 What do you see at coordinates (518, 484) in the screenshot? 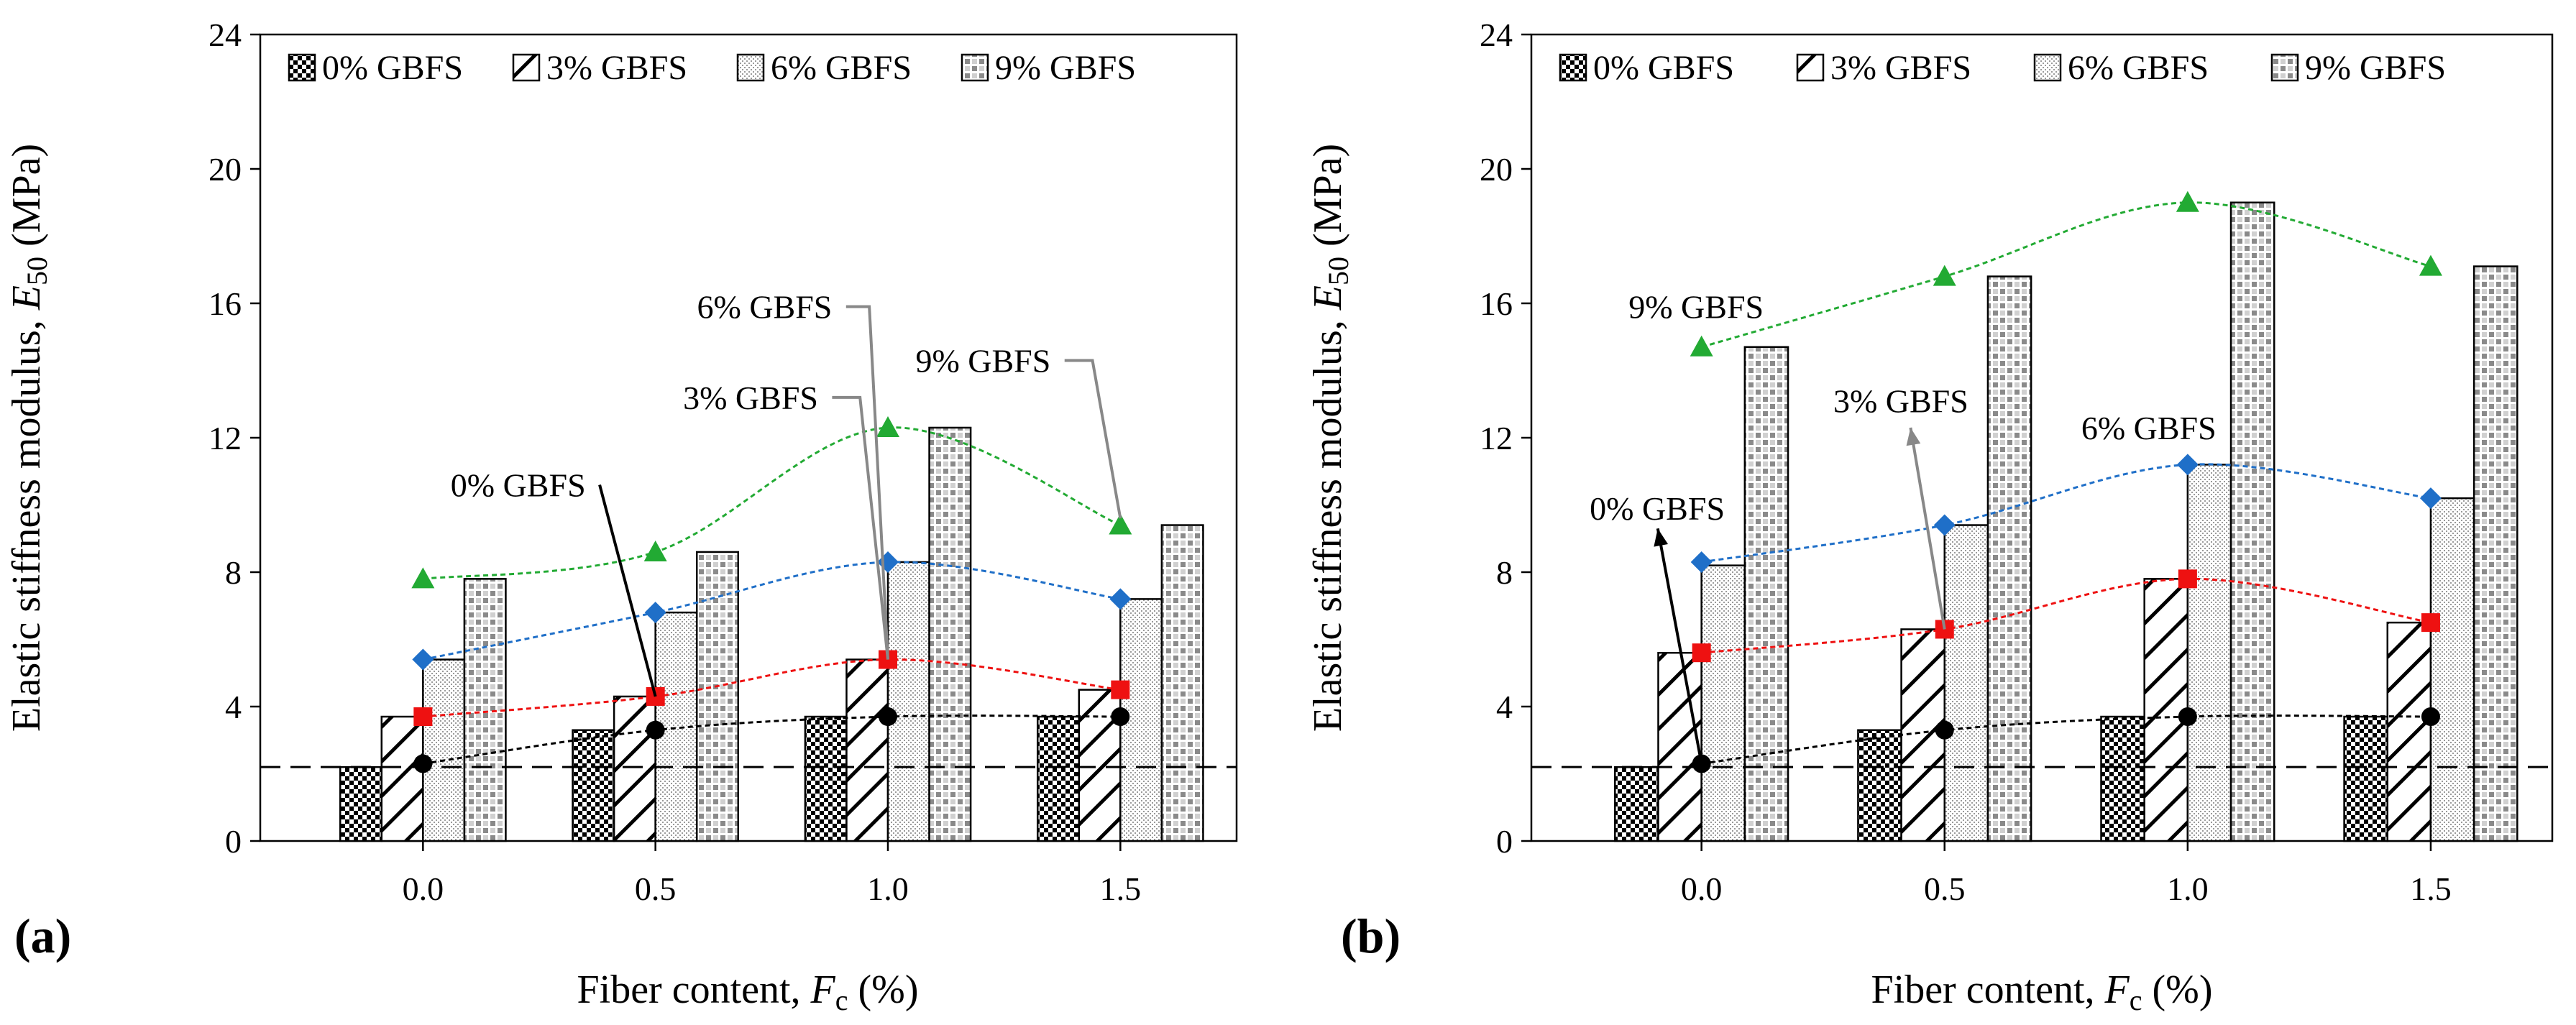
I see `annotation-label: 0% GBFS` at bounding box center [518, 484].